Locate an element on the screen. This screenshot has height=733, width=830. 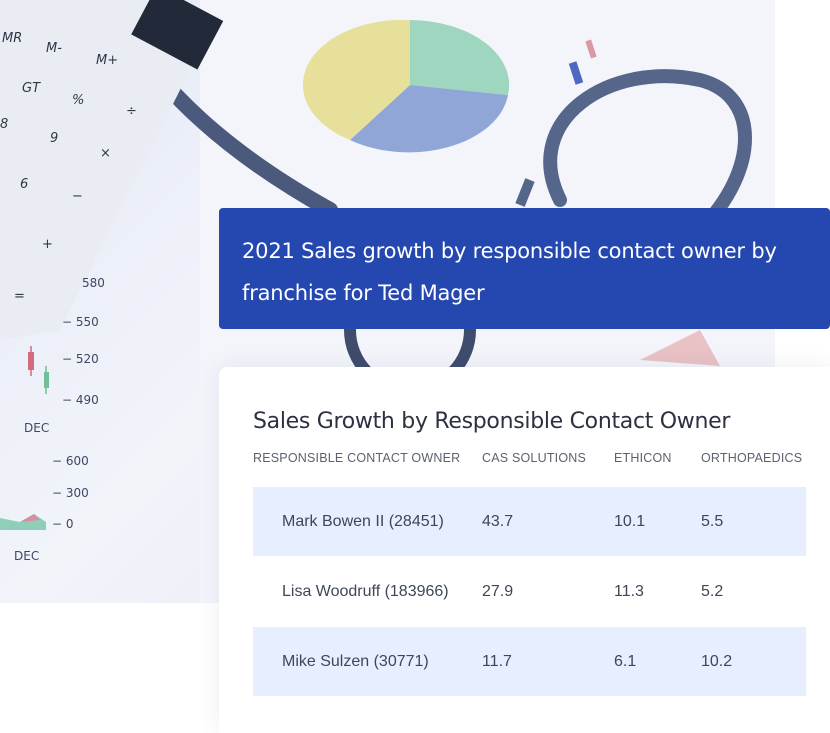
svg-text: 8 is located at coordinates (4, 124).